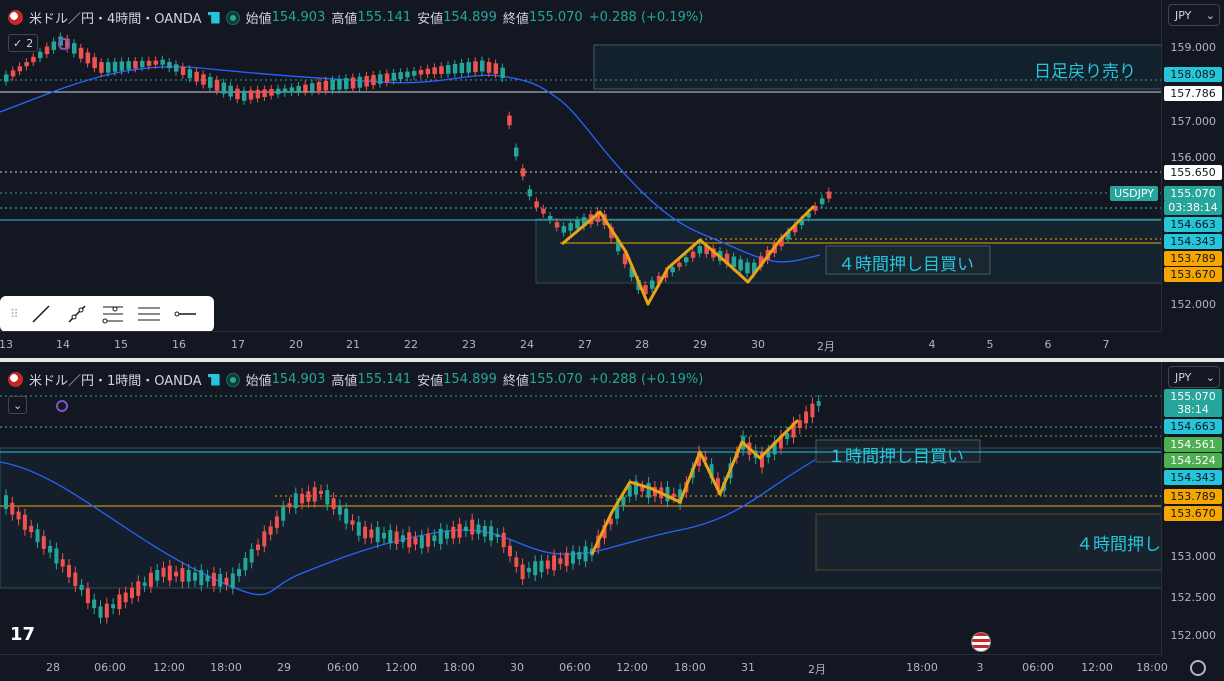 The image size is (1224, 681). I want to click on price-tick: 159.000, so click(1193, 47).